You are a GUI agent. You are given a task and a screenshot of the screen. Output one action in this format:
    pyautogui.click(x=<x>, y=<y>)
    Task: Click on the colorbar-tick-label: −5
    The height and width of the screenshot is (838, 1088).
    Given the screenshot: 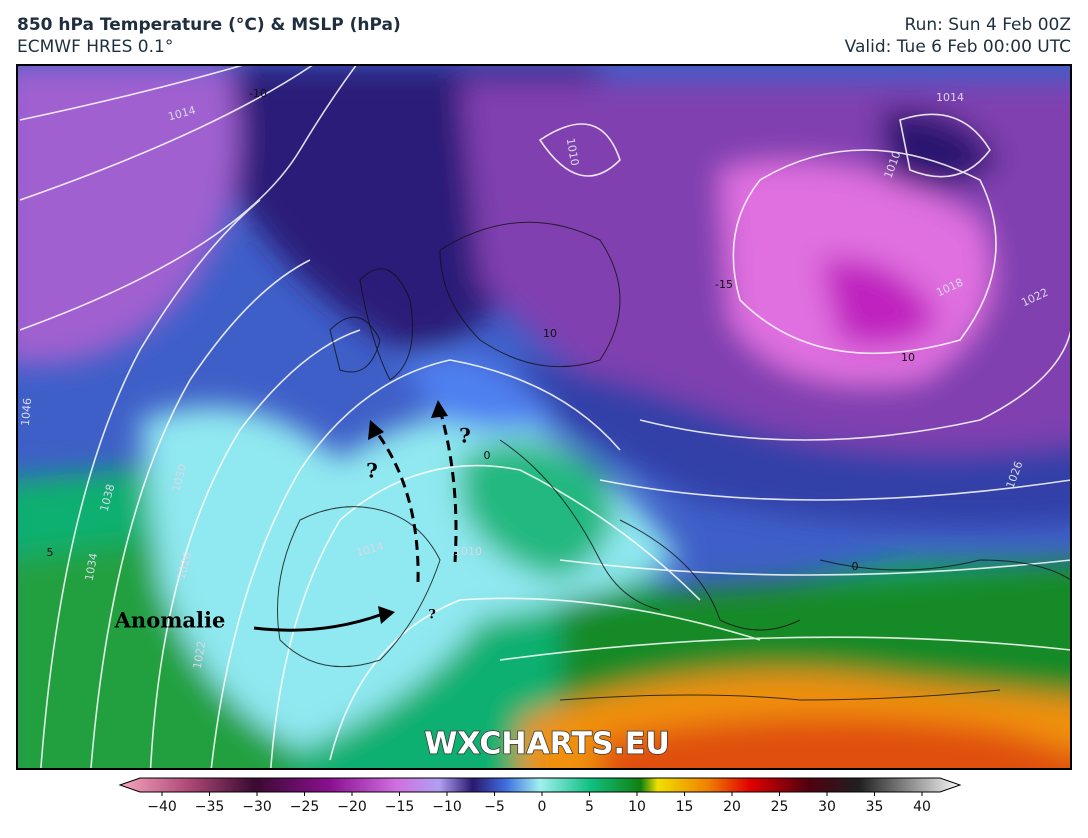 What is the action you would take?
    pyautogui.click(x=494, y=807)
    